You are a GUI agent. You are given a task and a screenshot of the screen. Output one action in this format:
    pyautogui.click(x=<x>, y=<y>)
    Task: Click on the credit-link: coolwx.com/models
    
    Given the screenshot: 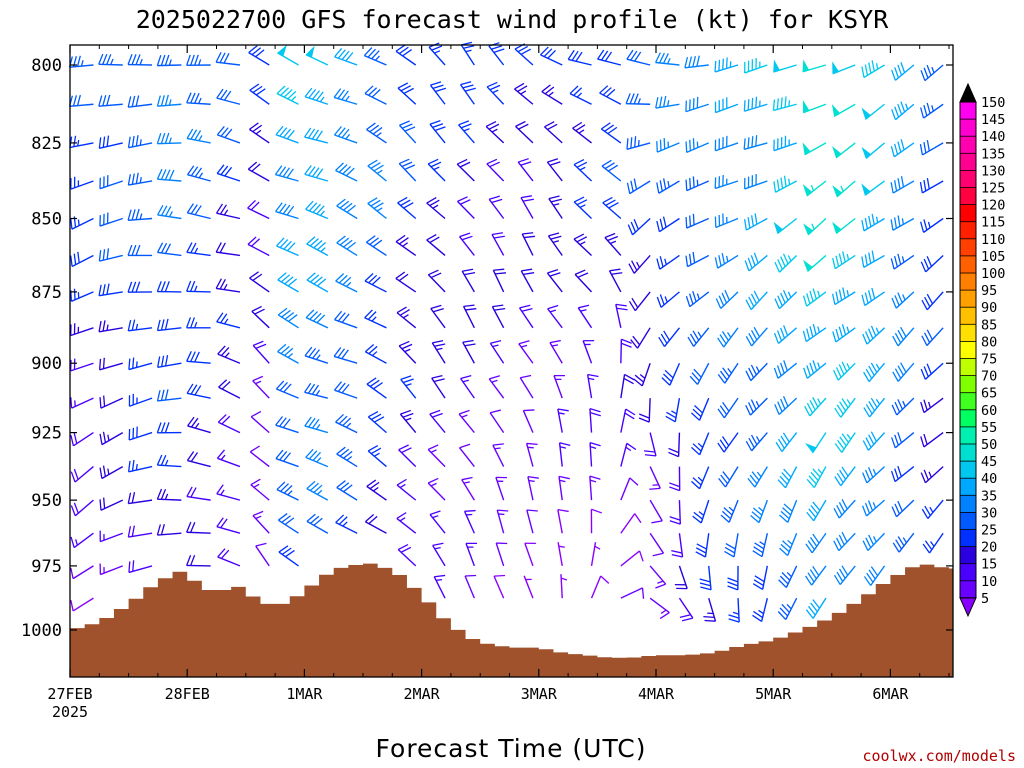 What is the action you would take?
    pyautogui.click(x=939, y=756)
    